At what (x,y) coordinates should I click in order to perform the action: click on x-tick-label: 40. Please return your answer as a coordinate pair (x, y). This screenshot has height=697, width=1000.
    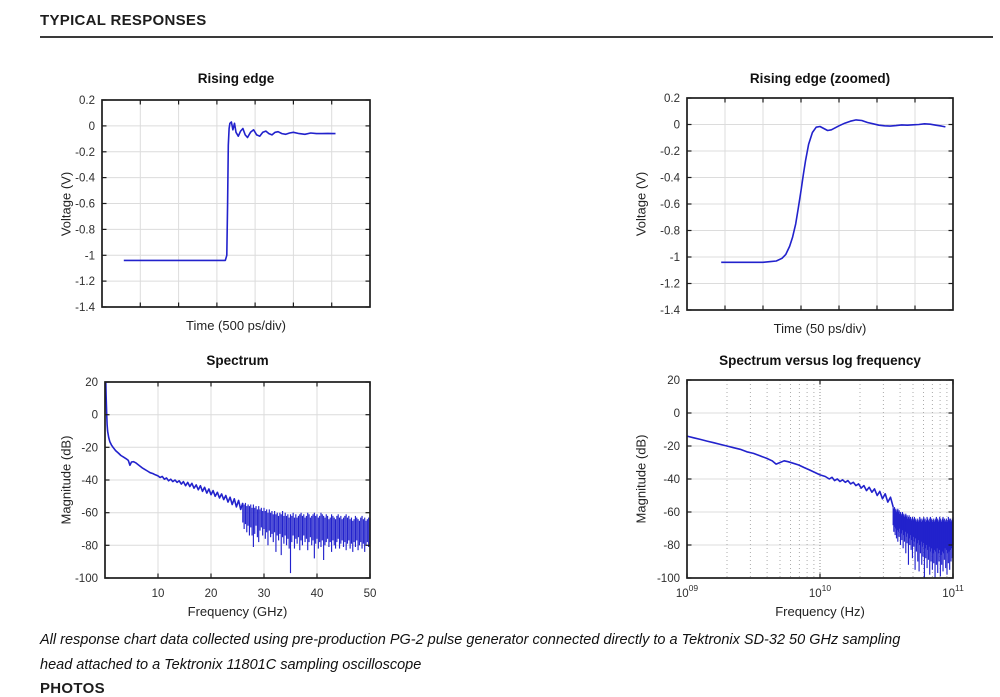
    Looking at the image, I should click on (317, 594).